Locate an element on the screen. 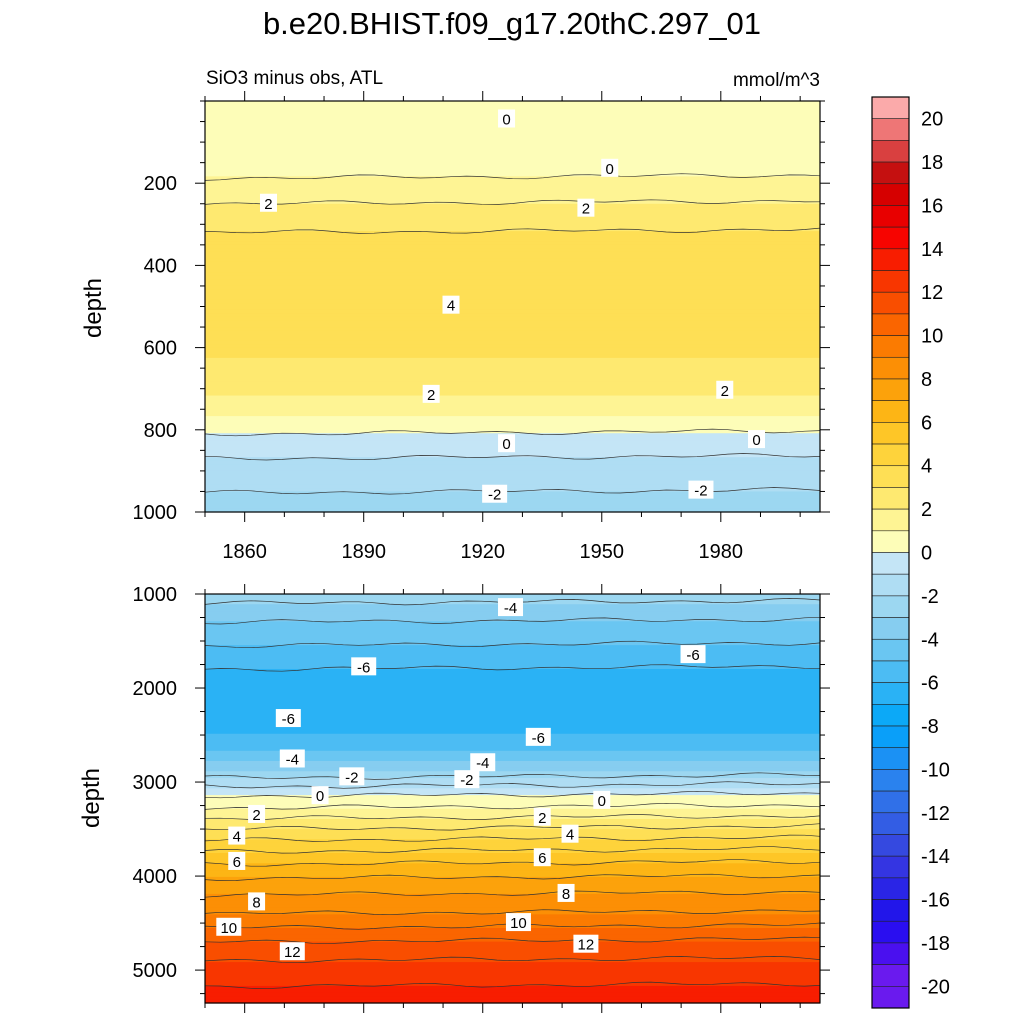  contour-label: 4 is located at coordinates (237, 837).